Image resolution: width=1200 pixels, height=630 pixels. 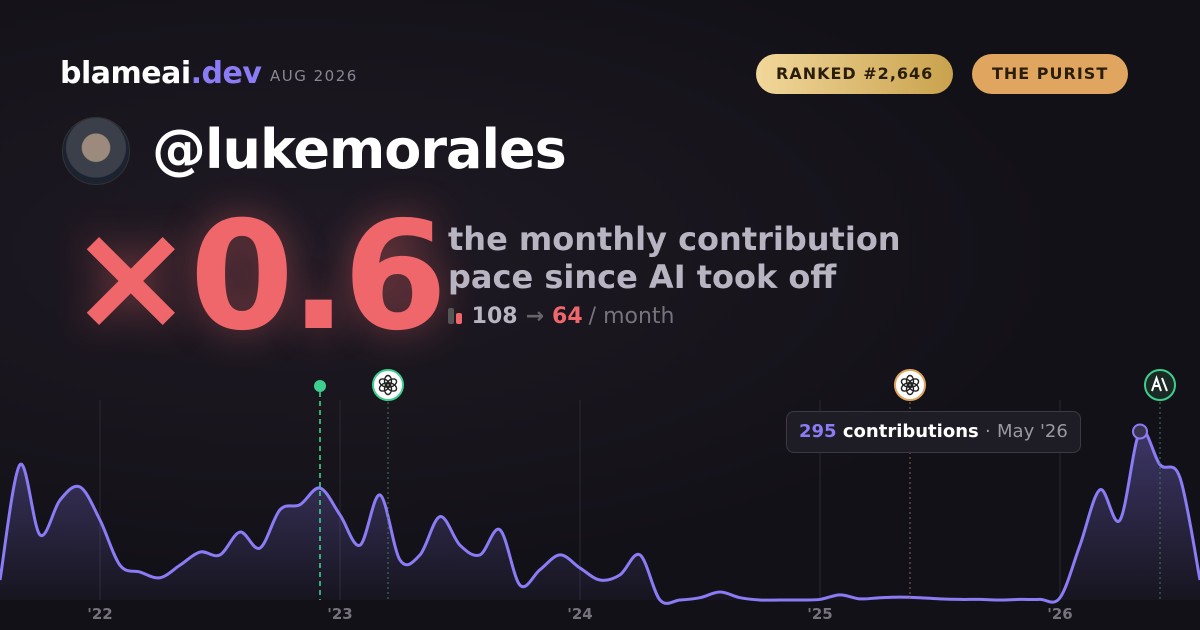 What do you see at coordinates (910, 431) in the screenshot?
I see `tooltip-label: contributions` at bounding box center [910, 431].